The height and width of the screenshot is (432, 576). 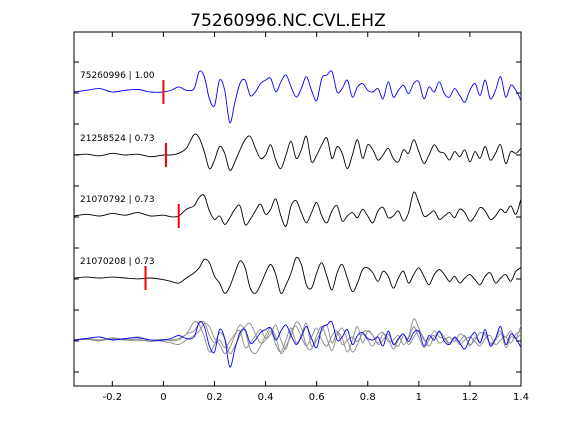 I want to click on x-tick-label-3: 0.4, so click(x=266, y=397).